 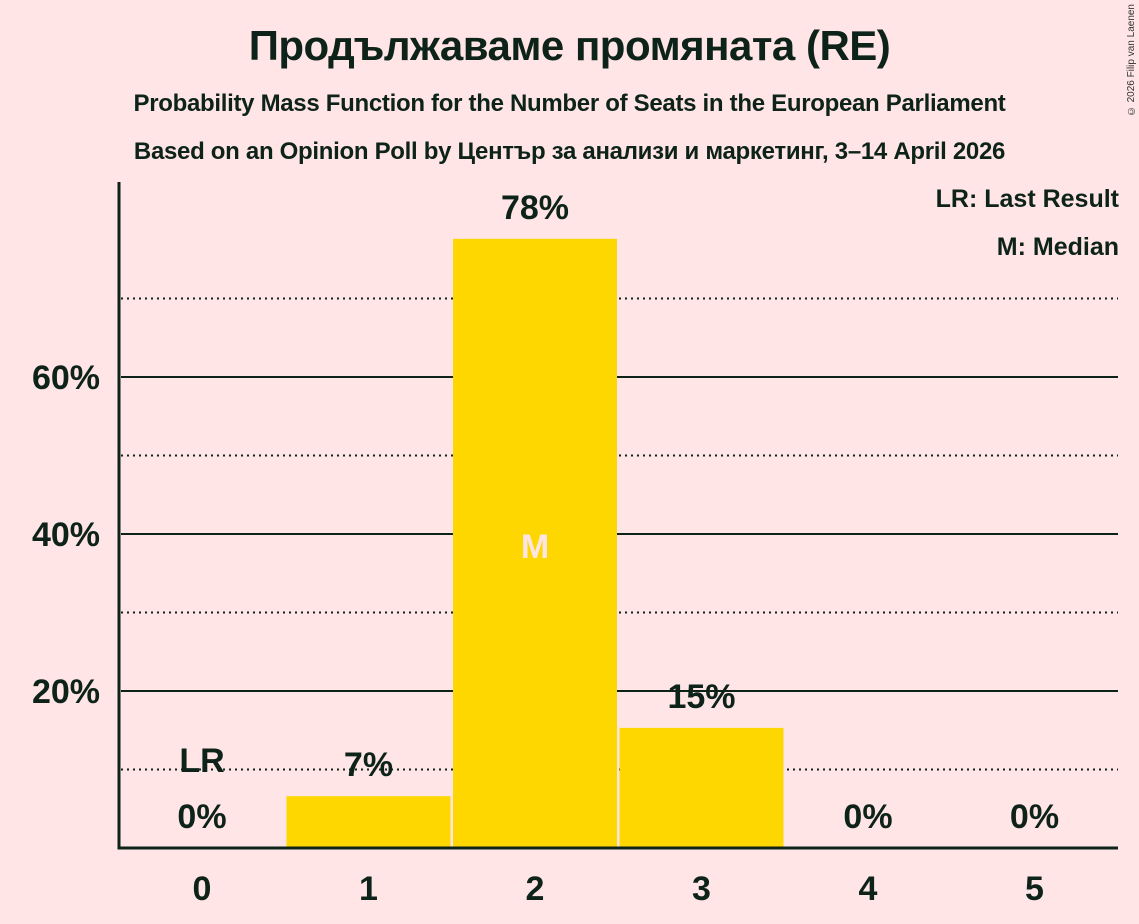 What do you see at coordinates (368, 889) in the screenshot?
I see `x-tick-label: 1` at bounding box center [368, 889].